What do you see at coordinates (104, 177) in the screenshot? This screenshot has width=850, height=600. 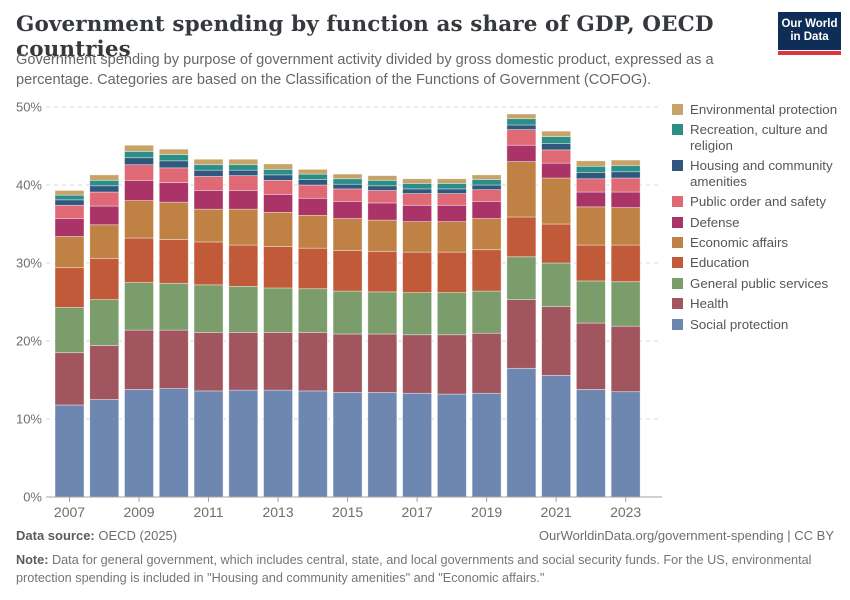 I see `bar-segment-environmental-protection-2008` at bounding box center [104, 177].